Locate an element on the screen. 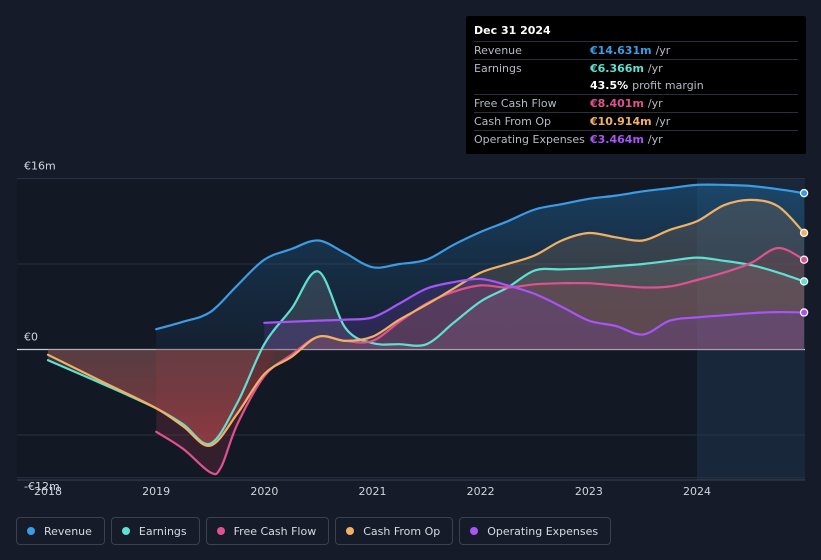 The width and height of the screenshot is (821, 560). legend-label: Cash From Op is located at coordinates (402, 531).